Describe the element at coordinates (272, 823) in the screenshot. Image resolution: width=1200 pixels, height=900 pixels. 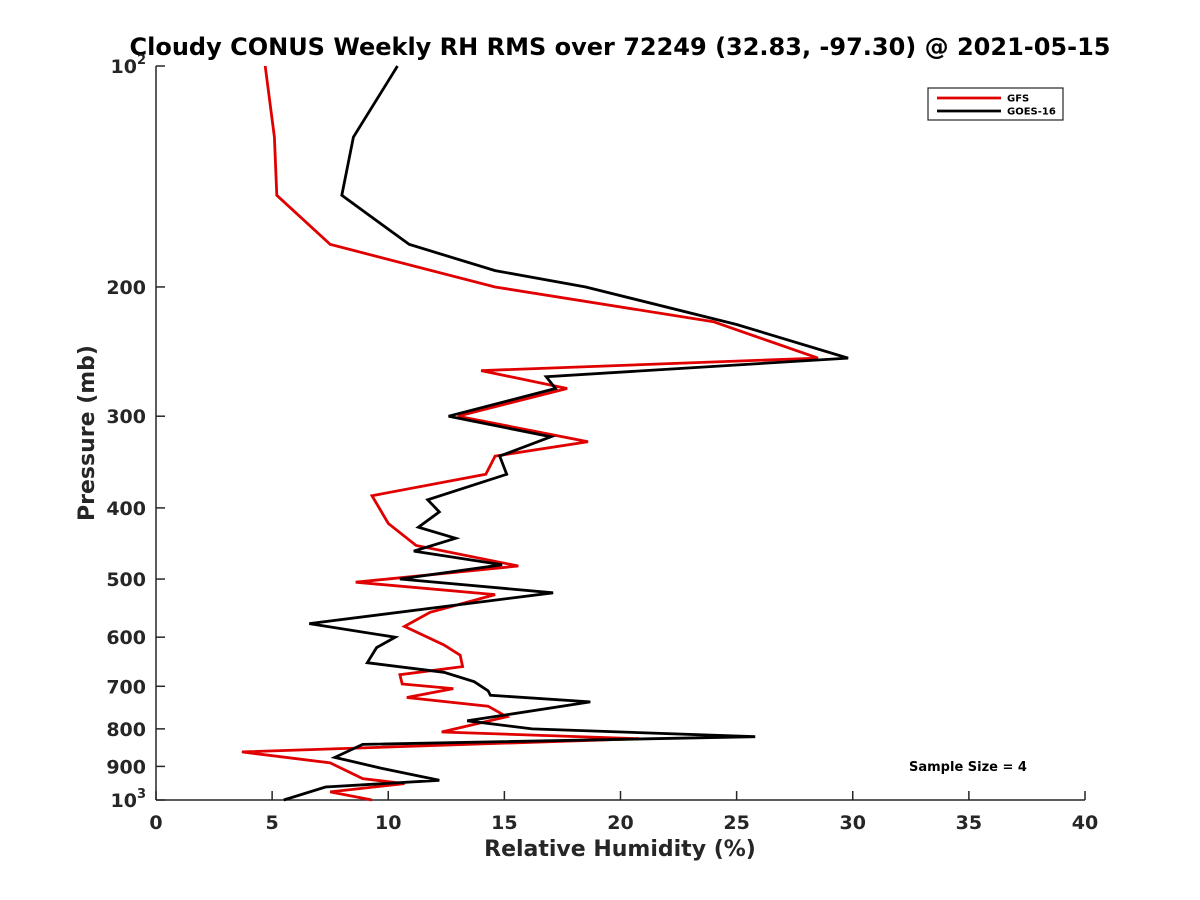
I see `x-tick-label: 5` at that location.